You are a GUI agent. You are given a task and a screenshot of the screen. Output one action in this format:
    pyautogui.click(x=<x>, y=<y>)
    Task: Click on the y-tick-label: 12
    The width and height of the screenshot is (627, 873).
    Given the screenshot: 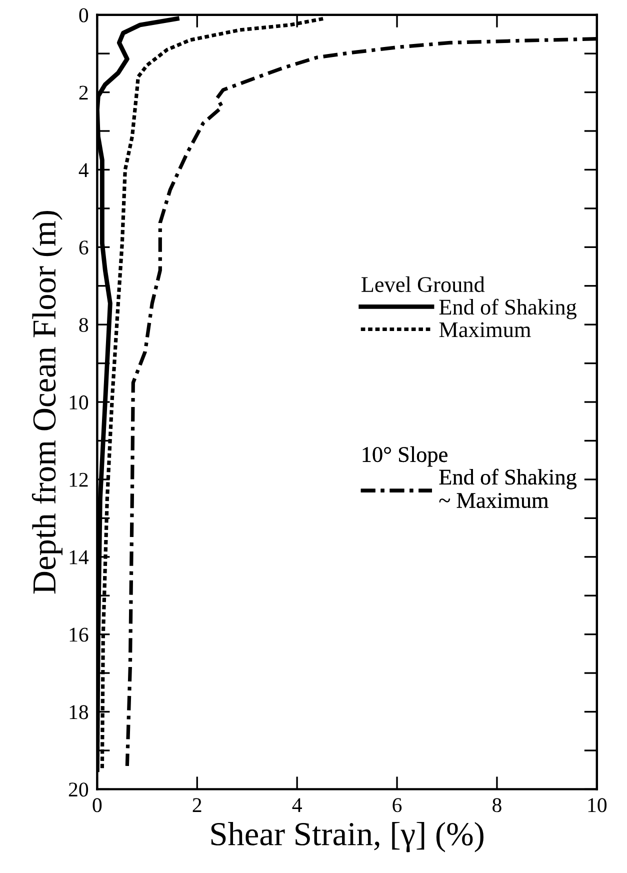 What is the action you would take?
    pyautogui.click(x=79, y=479)
    